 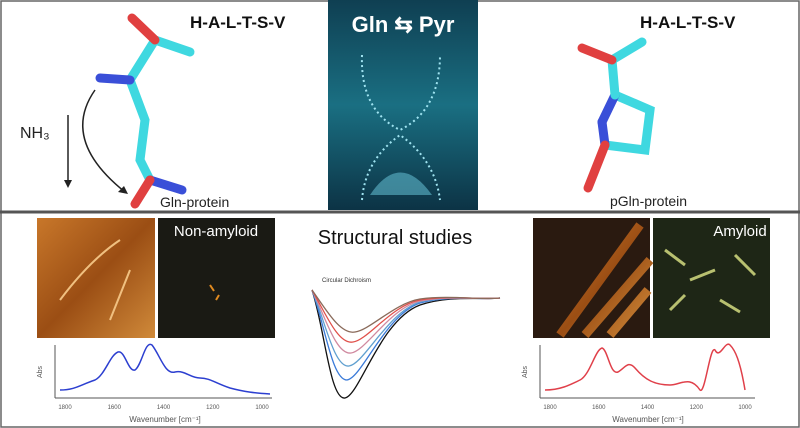 I want to click on cd-curves, so click(x=406, y=344).